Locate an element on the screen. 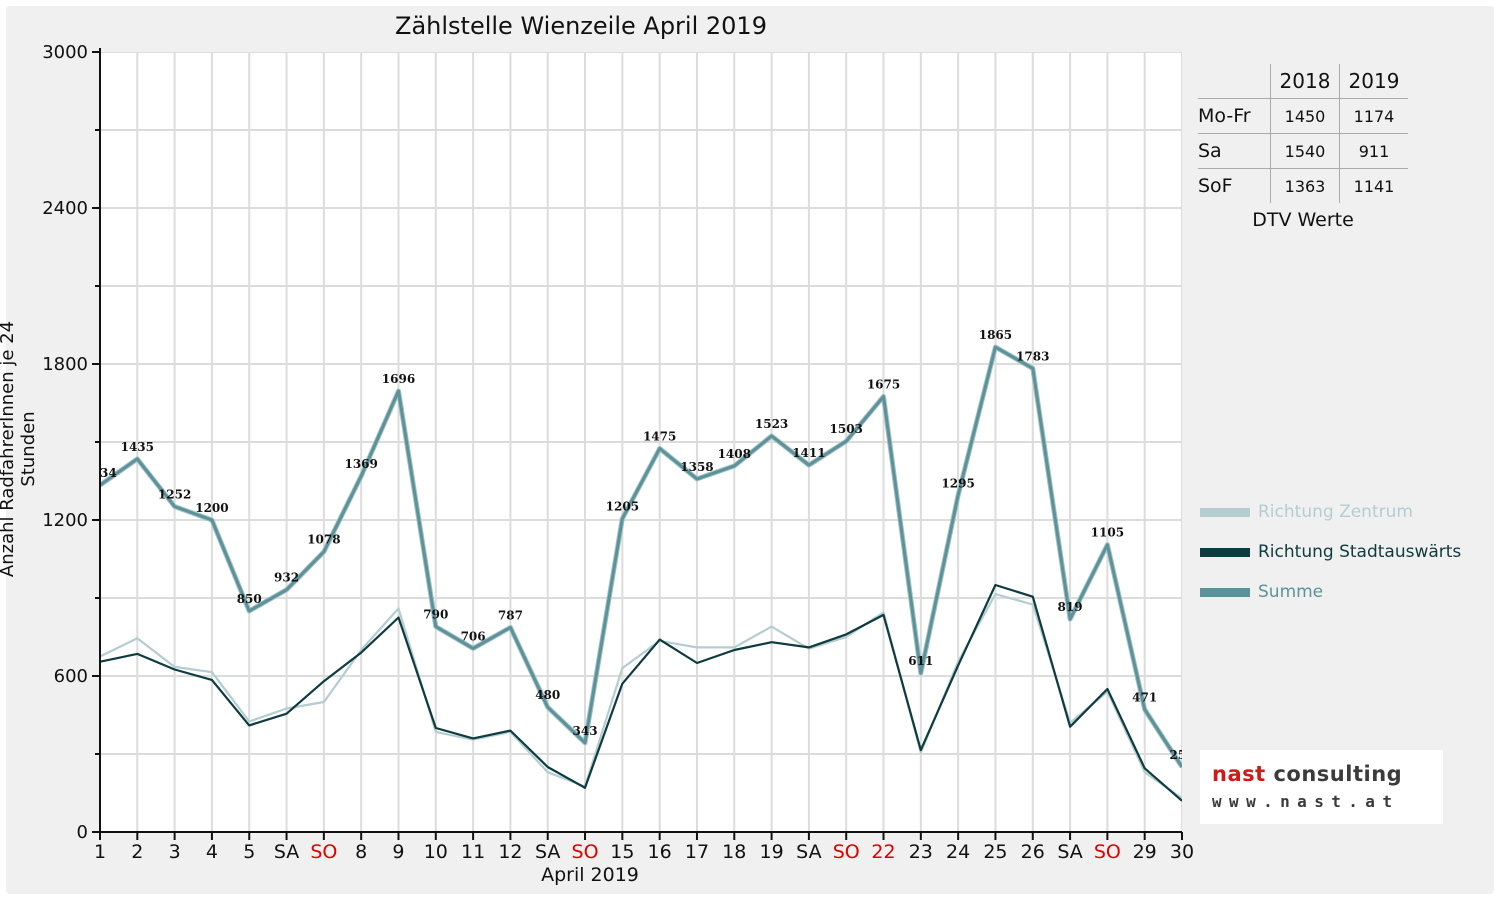 The height and width of the screenshot is (900, 1500). dtv-row-label: Mo-Fr is located at coordinates (1234, 116).